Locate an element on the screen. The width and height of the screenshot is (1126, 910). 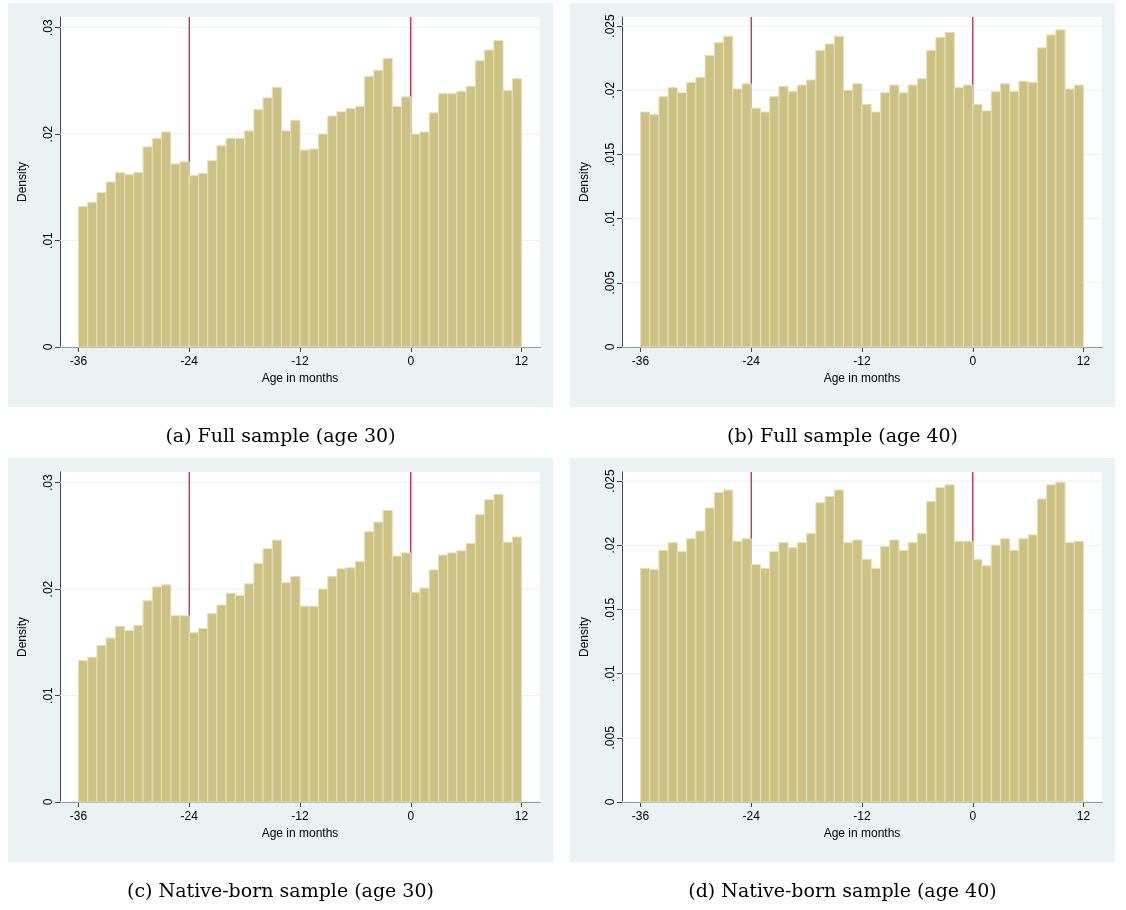
text: (c) Native-born sample (age 30) is located at coordinates (280, 890).